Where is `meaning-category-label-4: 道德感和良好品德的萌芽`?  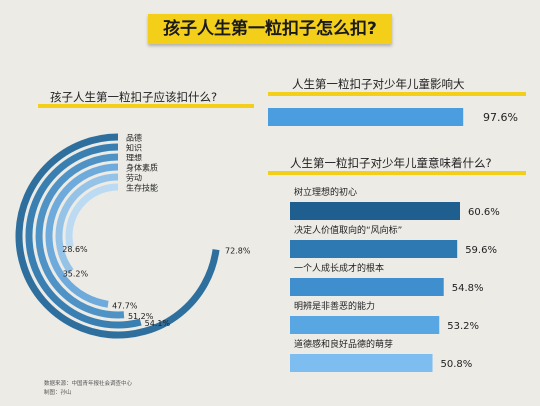 meaning-category-label-4: 道德感和良好品德的萌芽 is located at coordinates (343, 344).